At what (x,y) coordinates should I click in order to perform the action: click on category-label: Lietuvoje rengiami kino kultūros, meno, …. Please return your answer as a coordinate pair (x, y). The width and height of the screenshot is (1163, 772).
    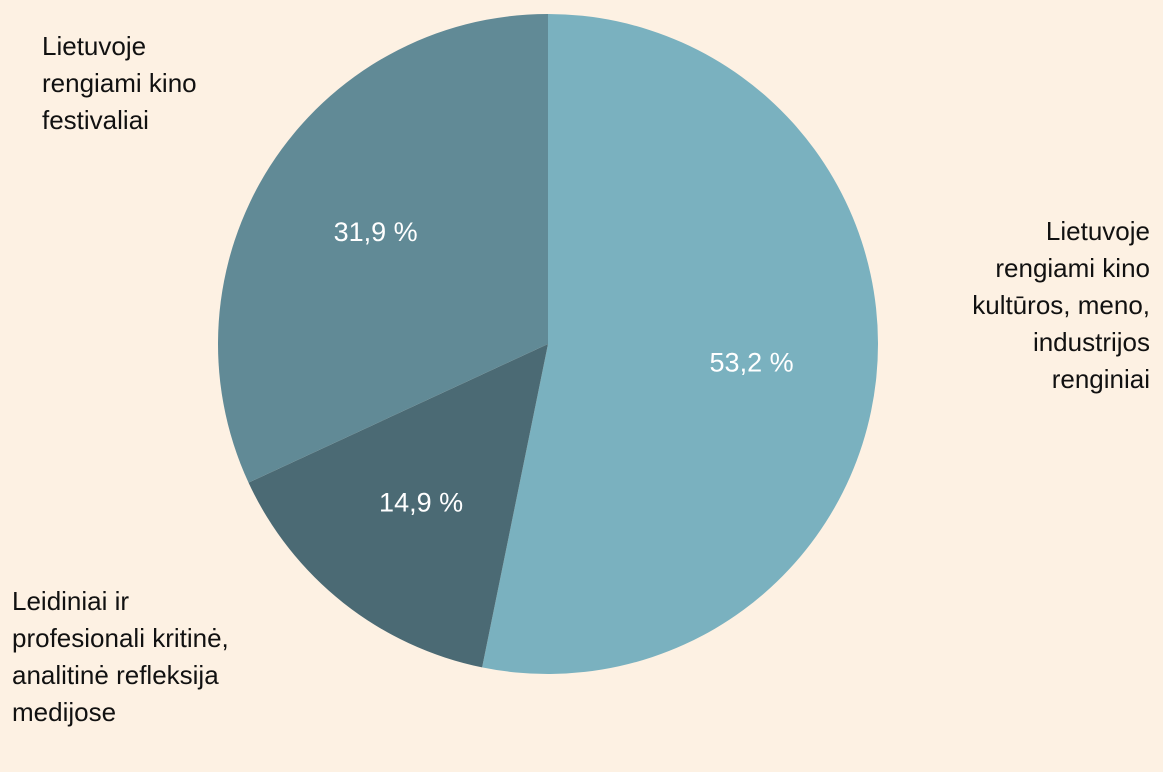
    Looking at the image, I should click on (1061, 305).